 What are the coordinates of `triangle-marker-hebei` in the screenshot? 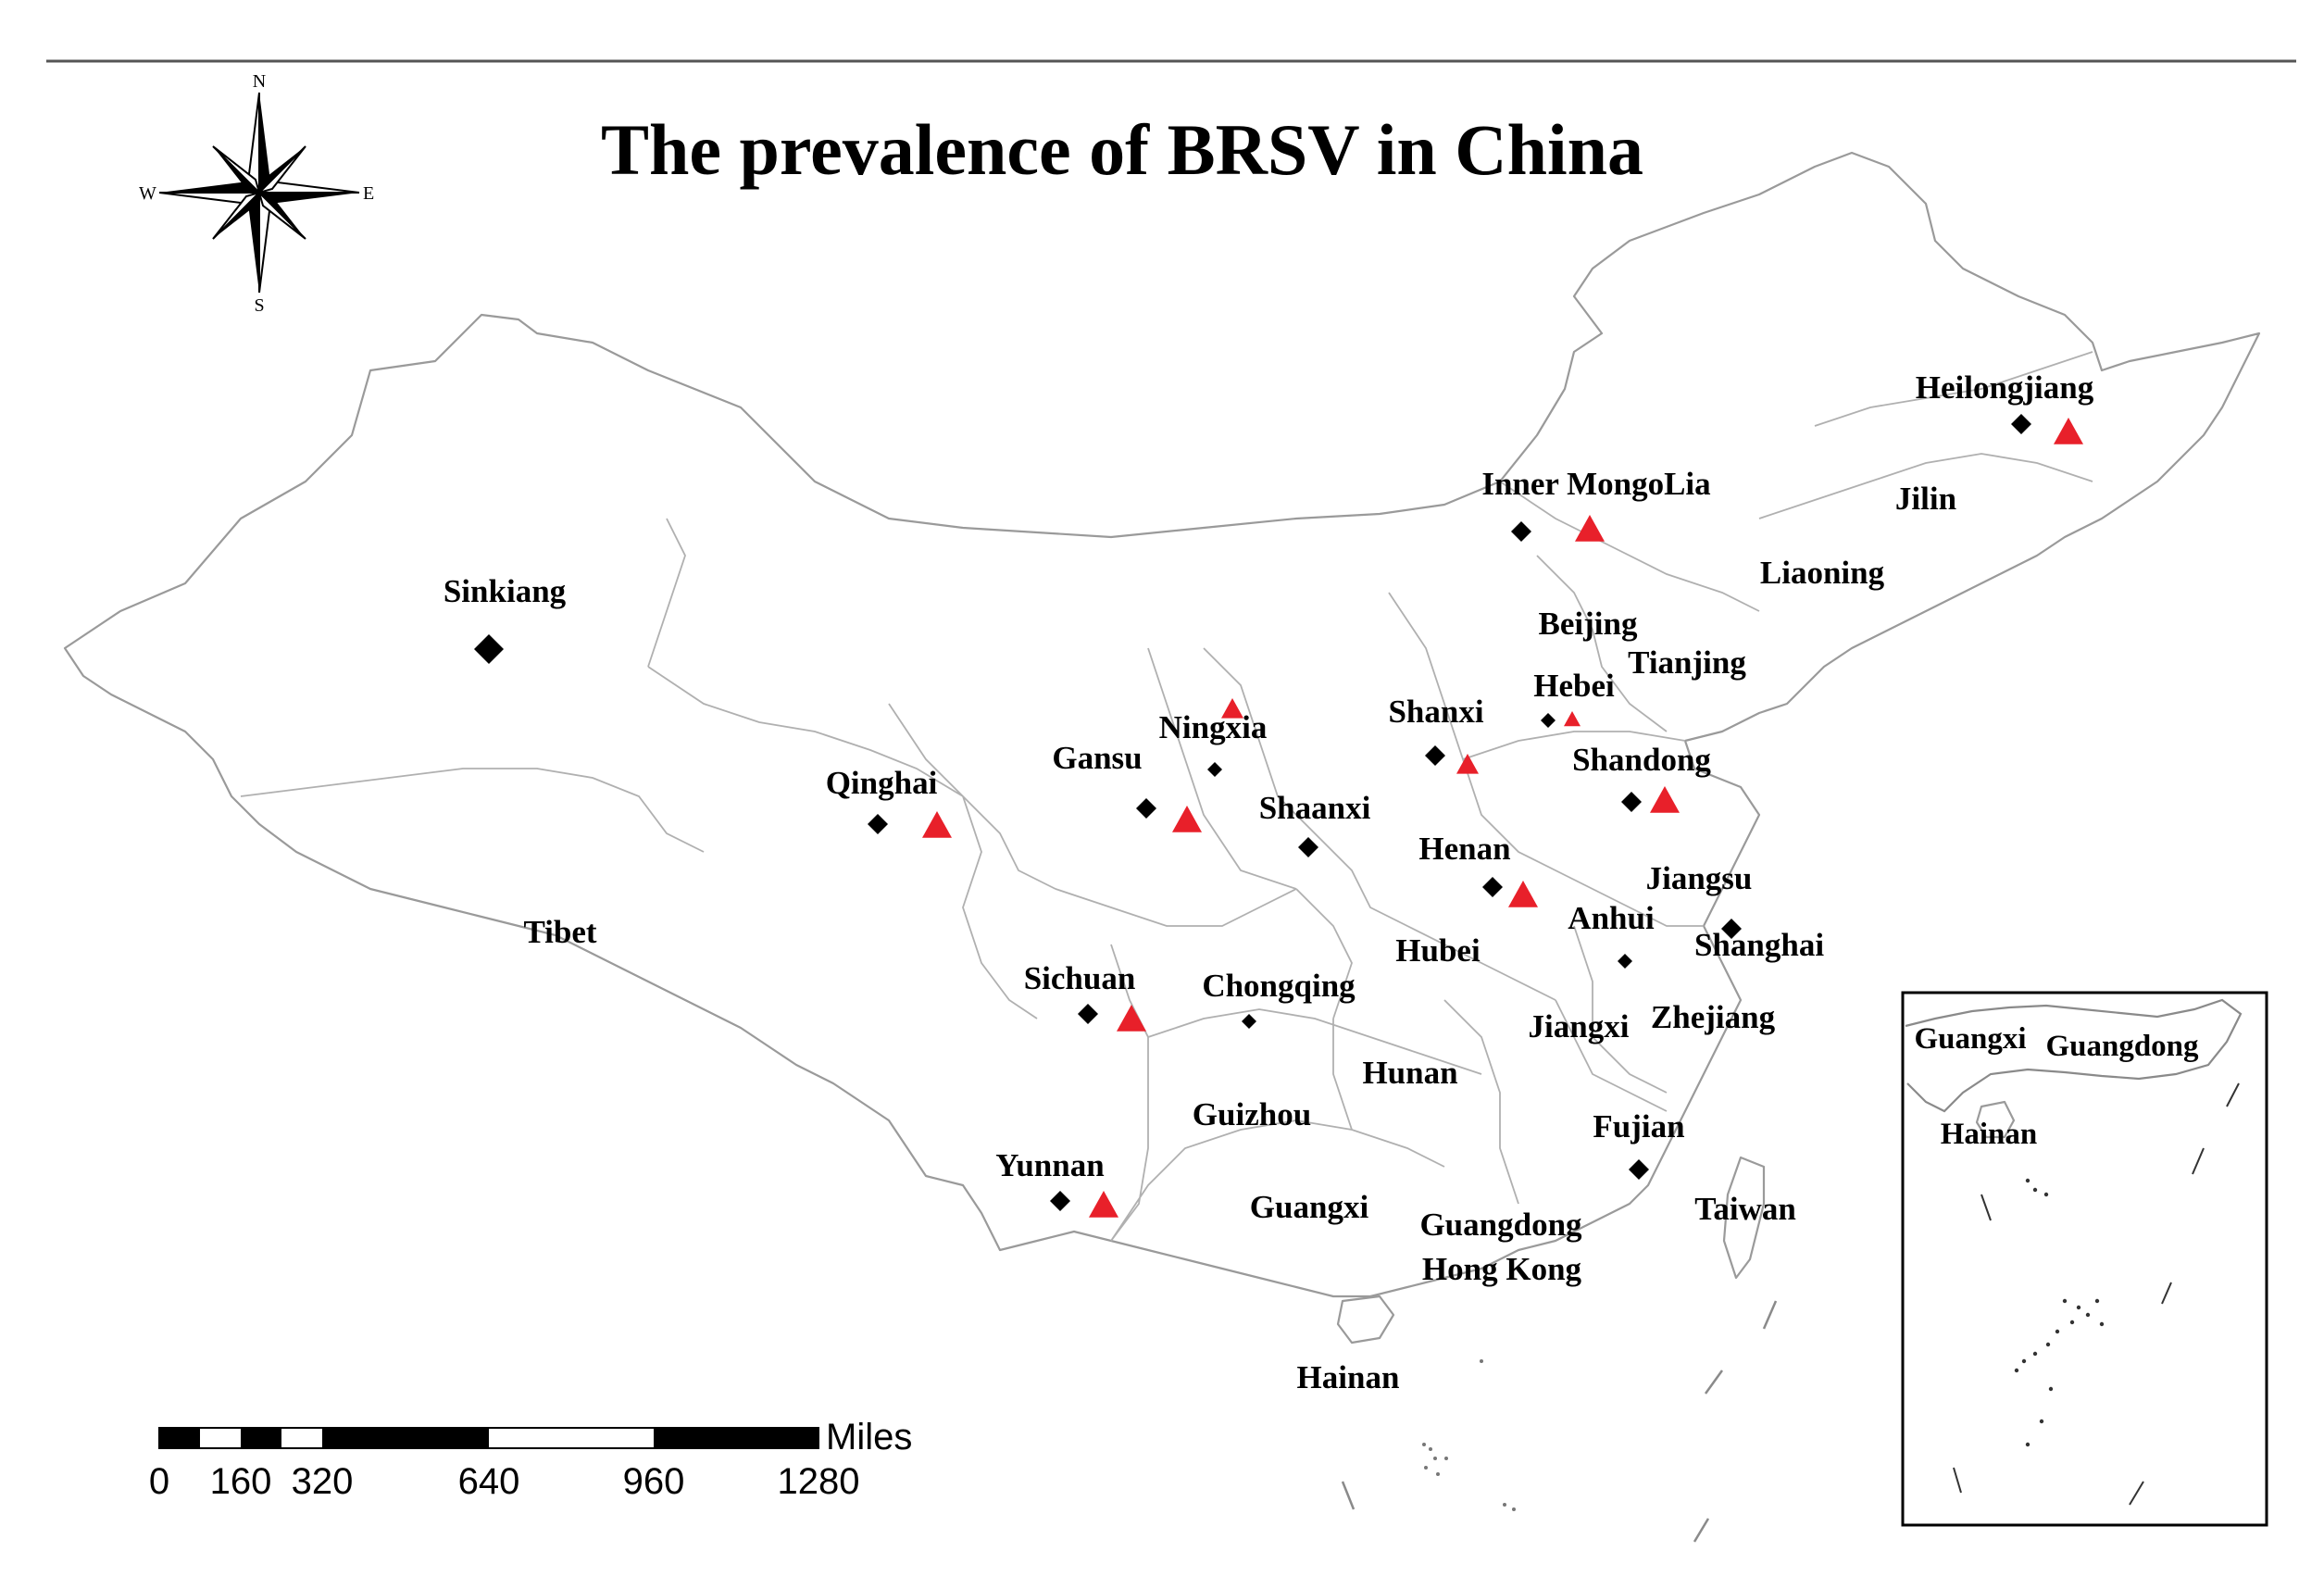 It's located at (1572, 719).